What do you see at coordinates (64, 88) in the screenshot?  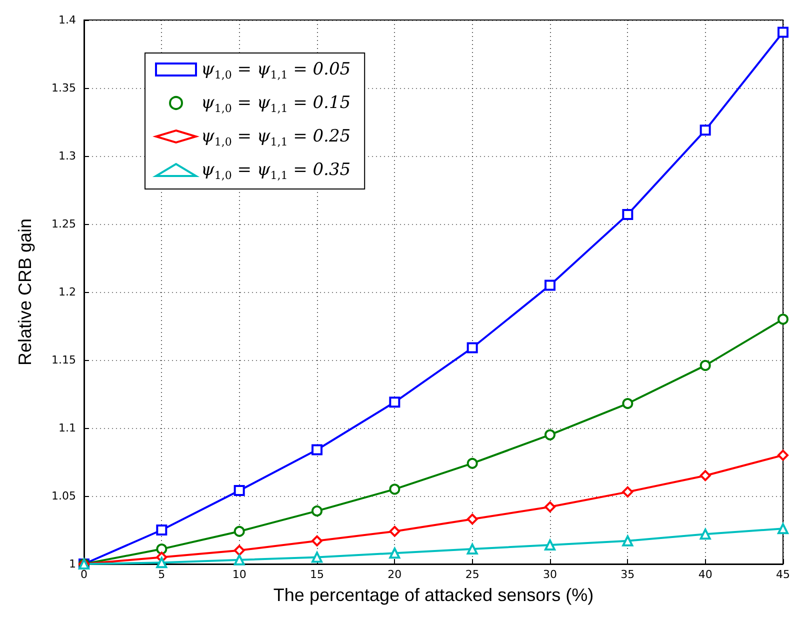 I see `y-tick-label: 1.35` at bounding box center [64, 88].